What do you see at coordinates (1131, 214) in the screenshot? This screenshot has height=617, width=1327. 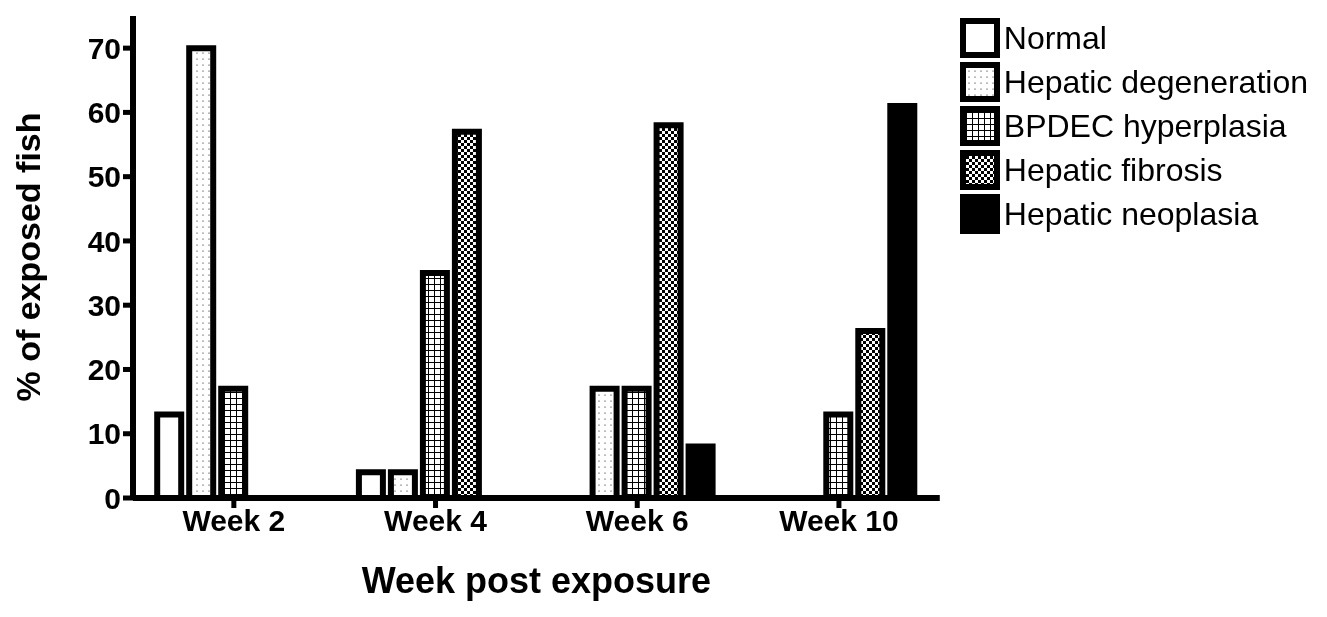 I see `legend-label: Hepatic neoplasia` at bounding box center [1131, 214].